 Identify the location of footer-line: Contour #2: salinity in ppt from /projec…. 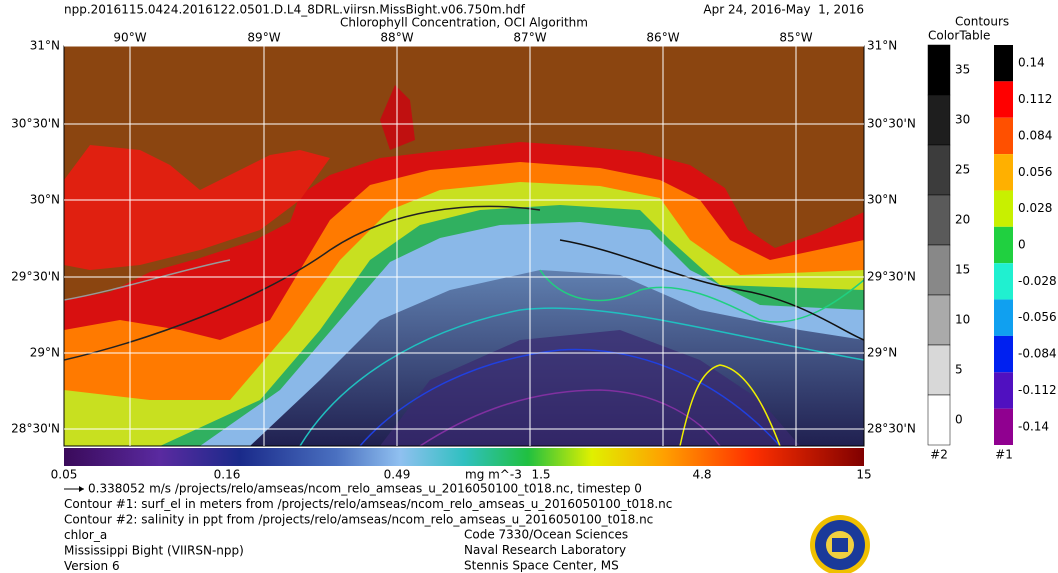
(358, 520).